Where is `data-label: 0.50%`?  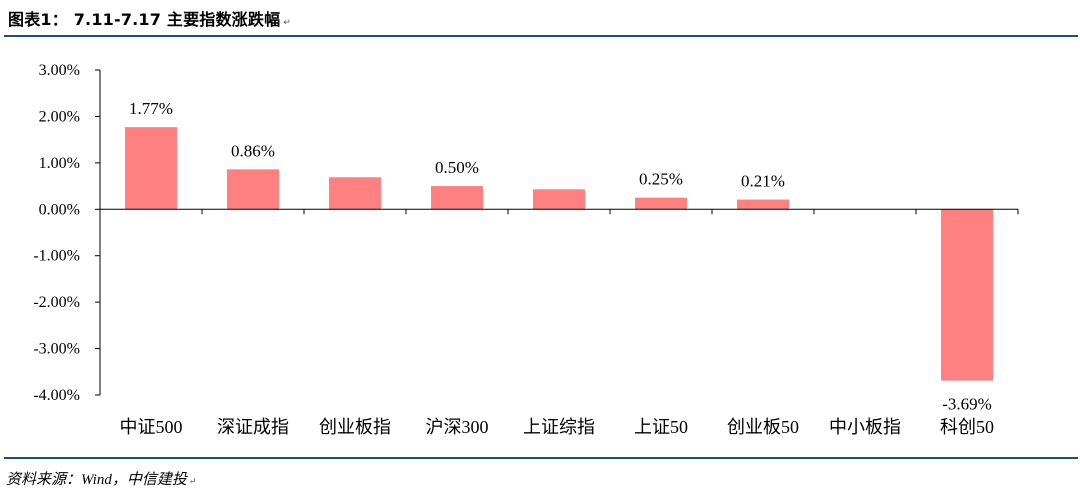
data-label: 0.50% is located at coordinates (457, 167).